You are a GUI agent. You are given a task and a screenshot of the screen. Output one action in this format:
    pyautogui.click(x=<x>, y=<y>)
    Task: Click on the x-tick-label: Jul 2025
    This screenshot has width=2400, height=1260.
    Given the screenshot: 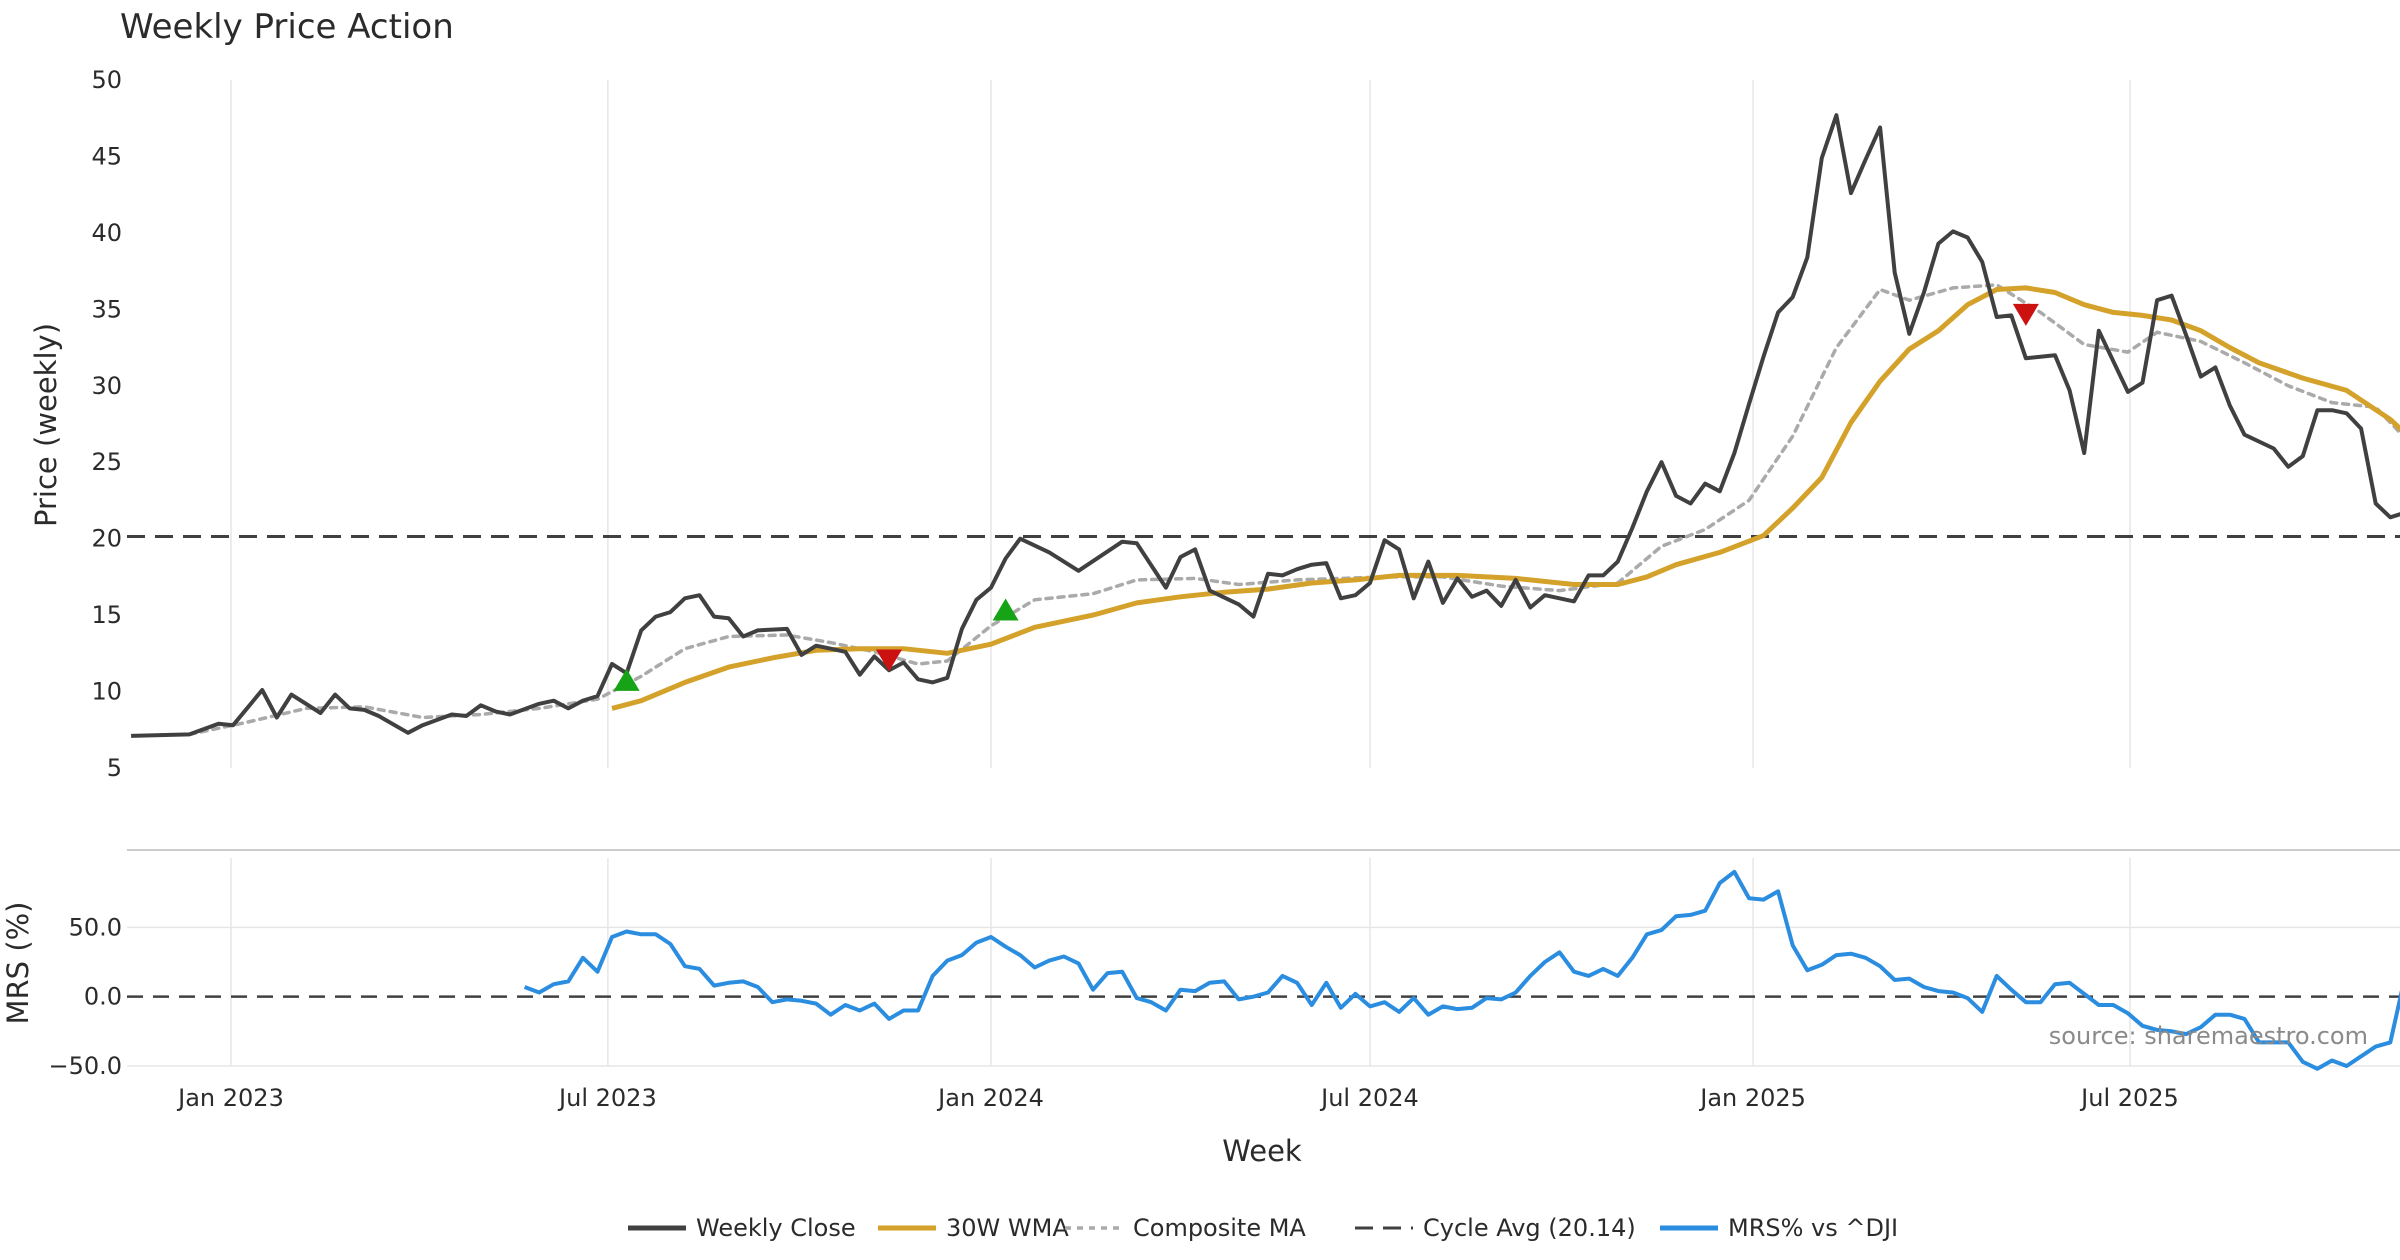 What is the action you would take?
    pyautogui.click(x=2129, y=1098)
    